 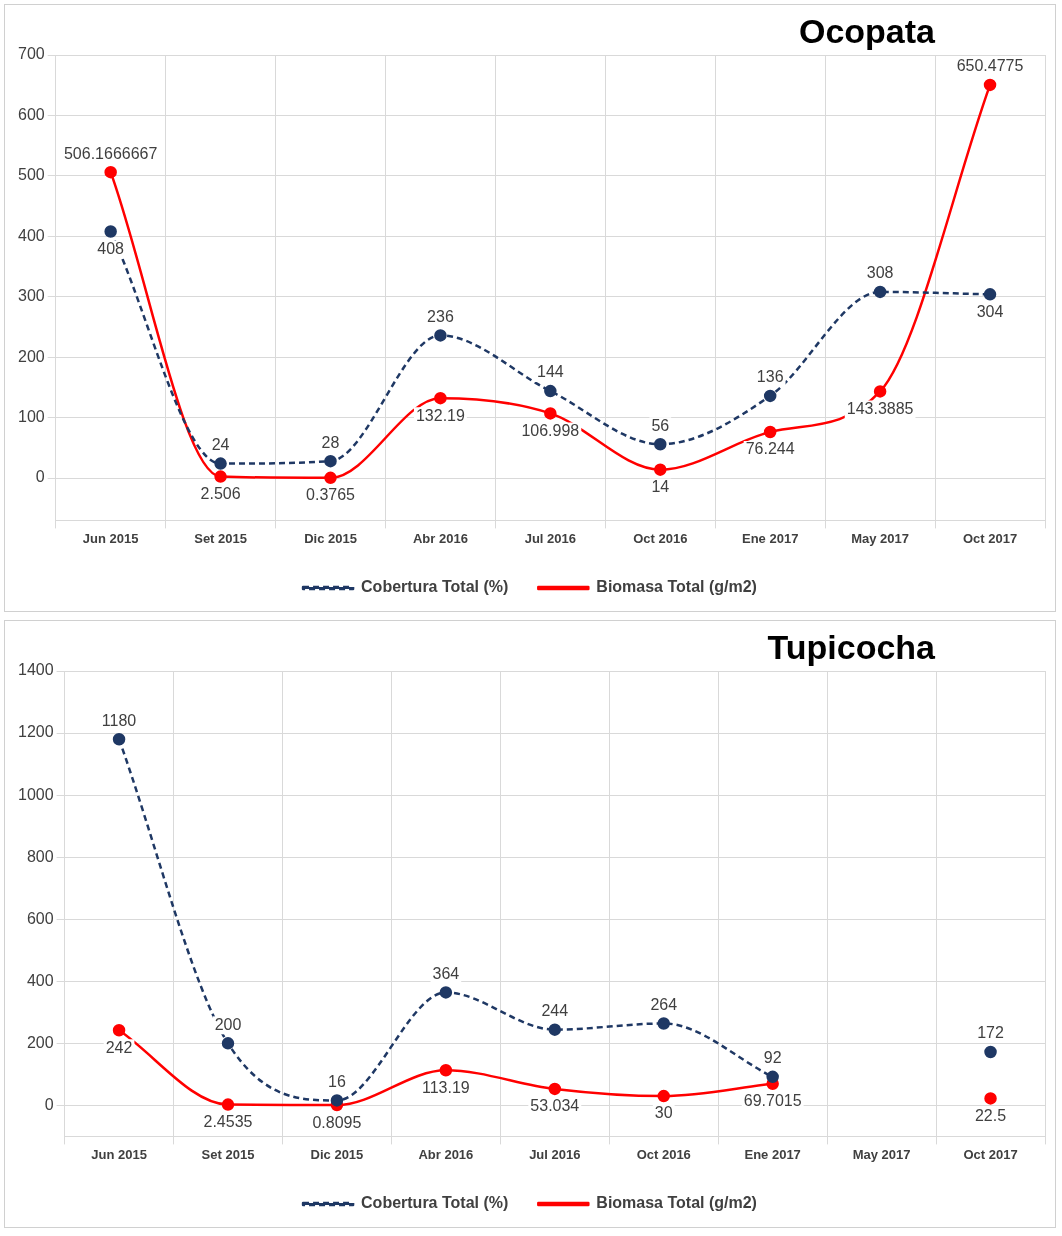 What do you see at coordinates (220, 444) in the screenshot?
I see `data-label: 24` at bounding box center [220, 444].